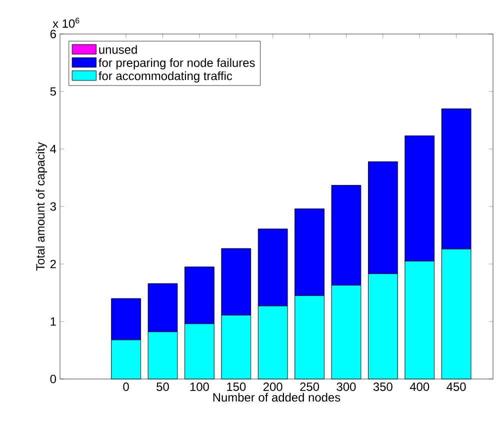 The height and width of the screenshot is (430, 496). I want to click on y-tick-label: 0, so click(53, 379).